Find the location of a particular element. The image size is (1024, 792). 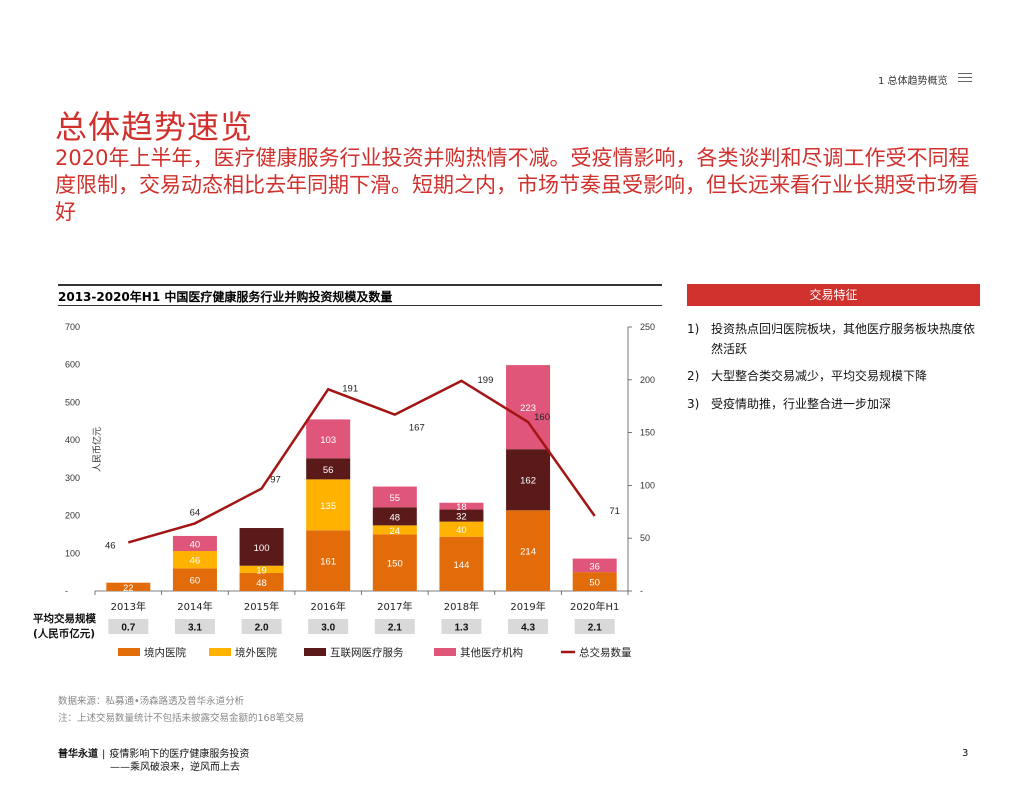

feature-num: 1) is located at coordinates (693, 329).